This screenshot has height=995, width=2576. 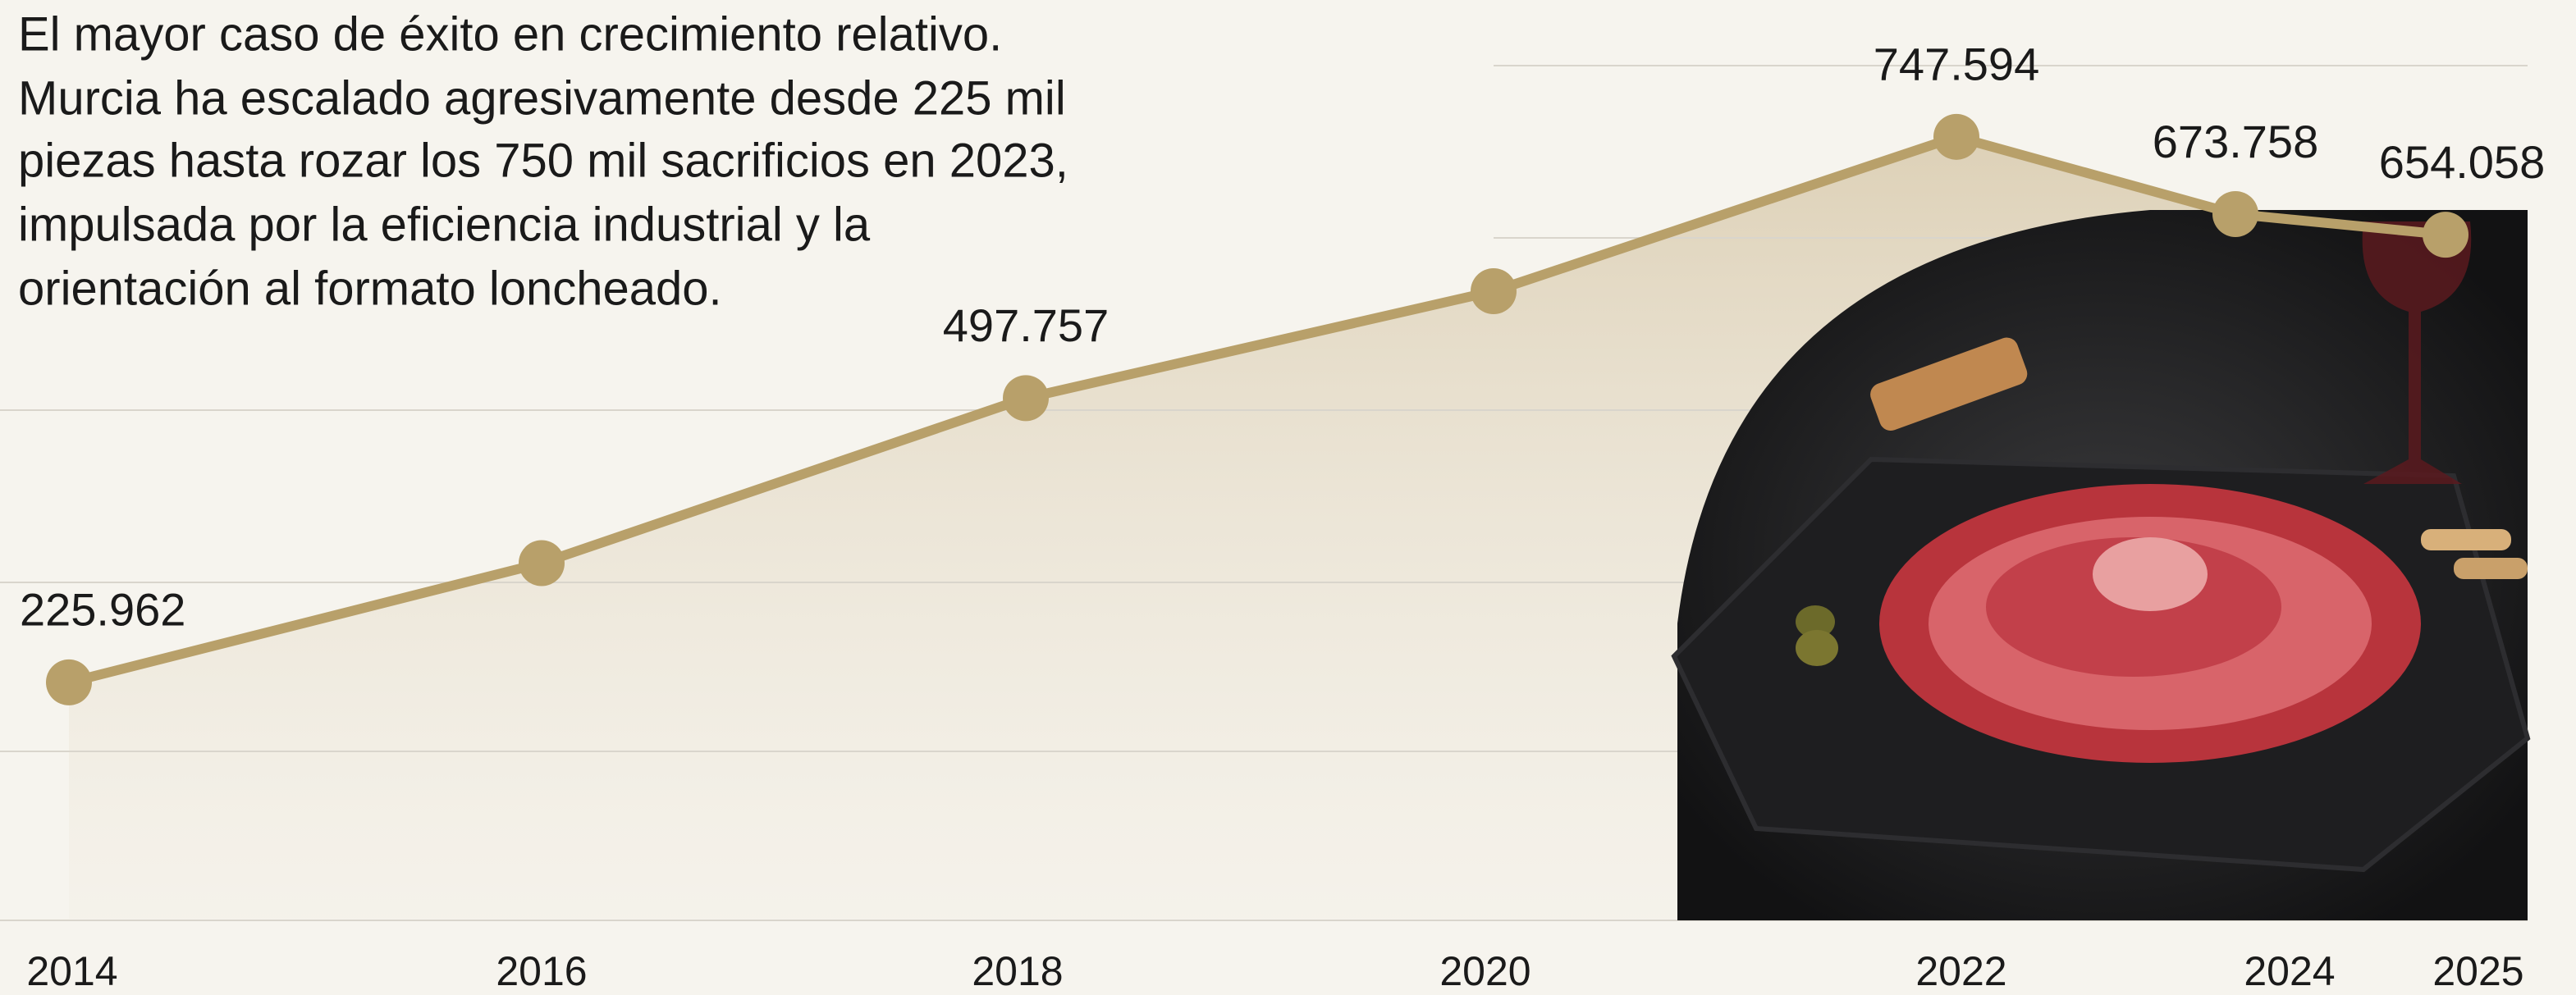 What do you see at coordinates (1017, 971) in the screenshot?
I see `x-tick-label: 2018` at bounding box center [1017, 971].